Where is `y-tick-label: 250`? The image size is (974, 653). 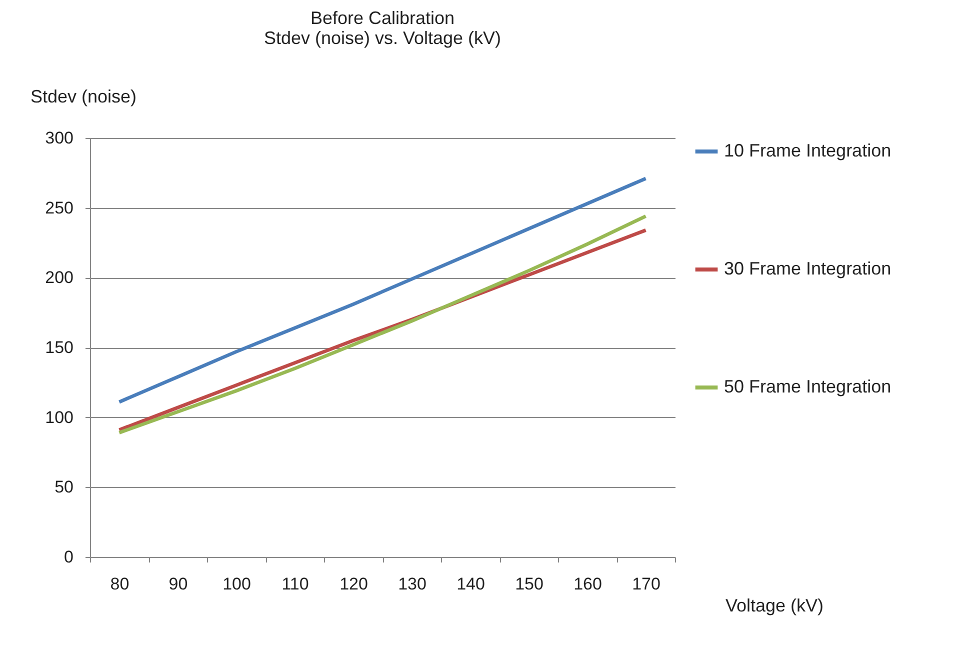 y-tick-label: 250 is located at coordinates (59, 208).